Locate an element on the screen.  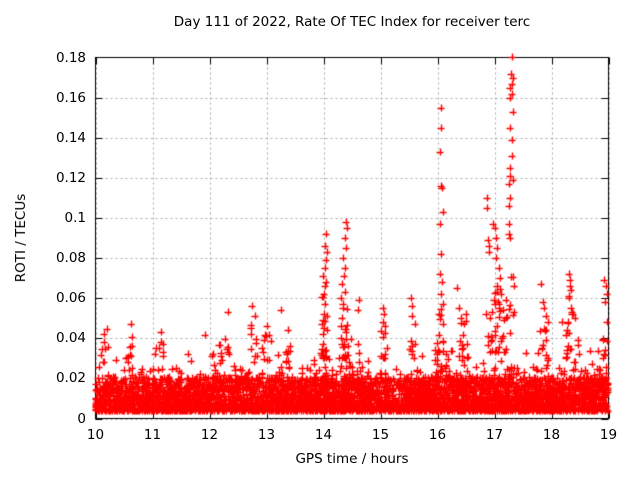
y-tick-label: 0.12 is located at coordinates (70, 177).